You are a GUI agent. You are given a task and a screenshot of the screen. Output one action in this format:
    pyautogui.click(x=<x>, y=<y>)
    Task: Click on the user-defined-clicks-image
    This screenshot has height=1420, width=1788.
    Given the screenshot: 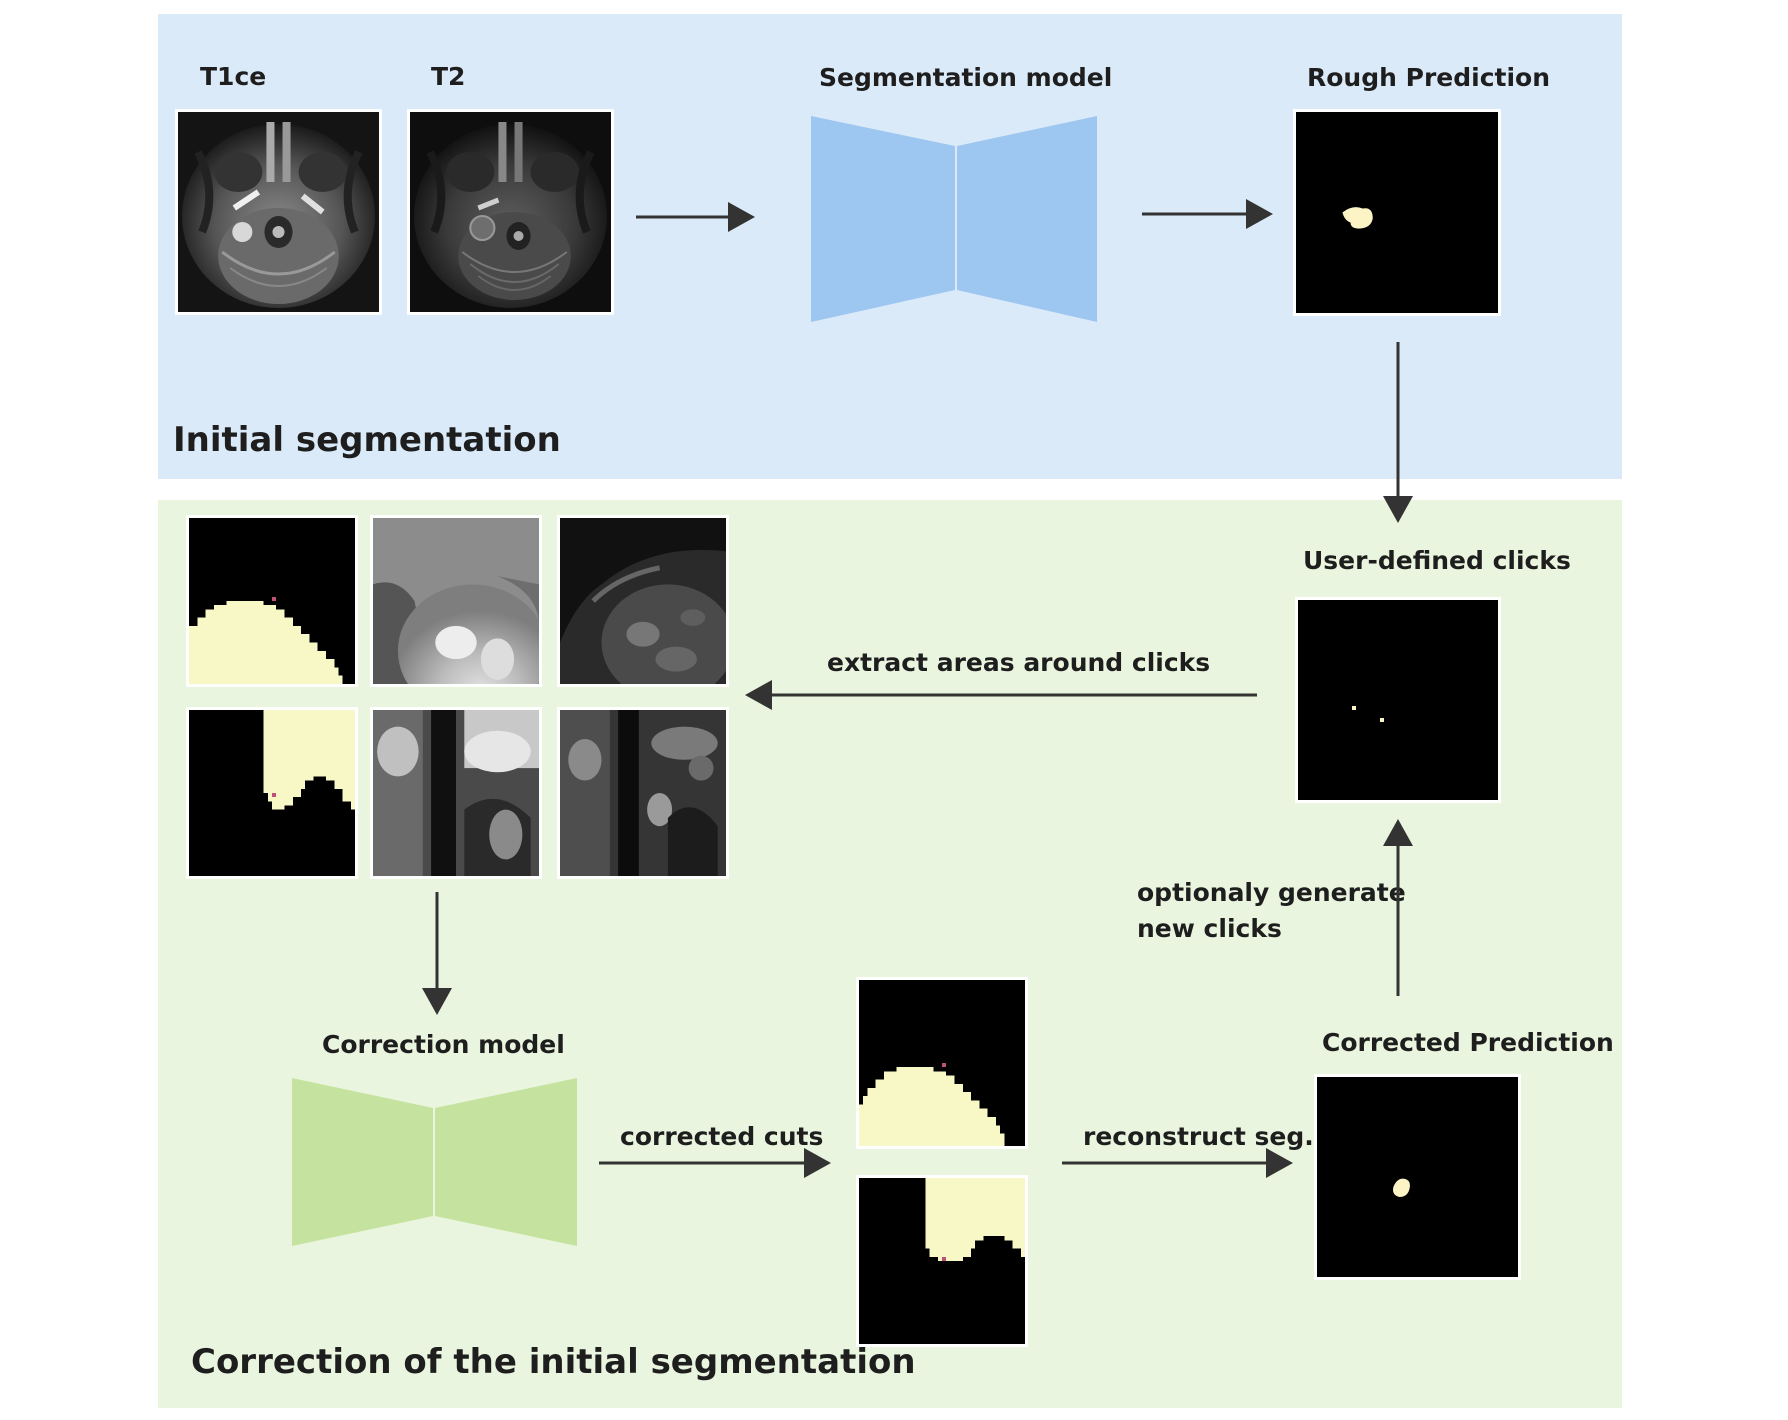 What is the action you would take?
    pyautogui.click(x=1398, y=700)
    